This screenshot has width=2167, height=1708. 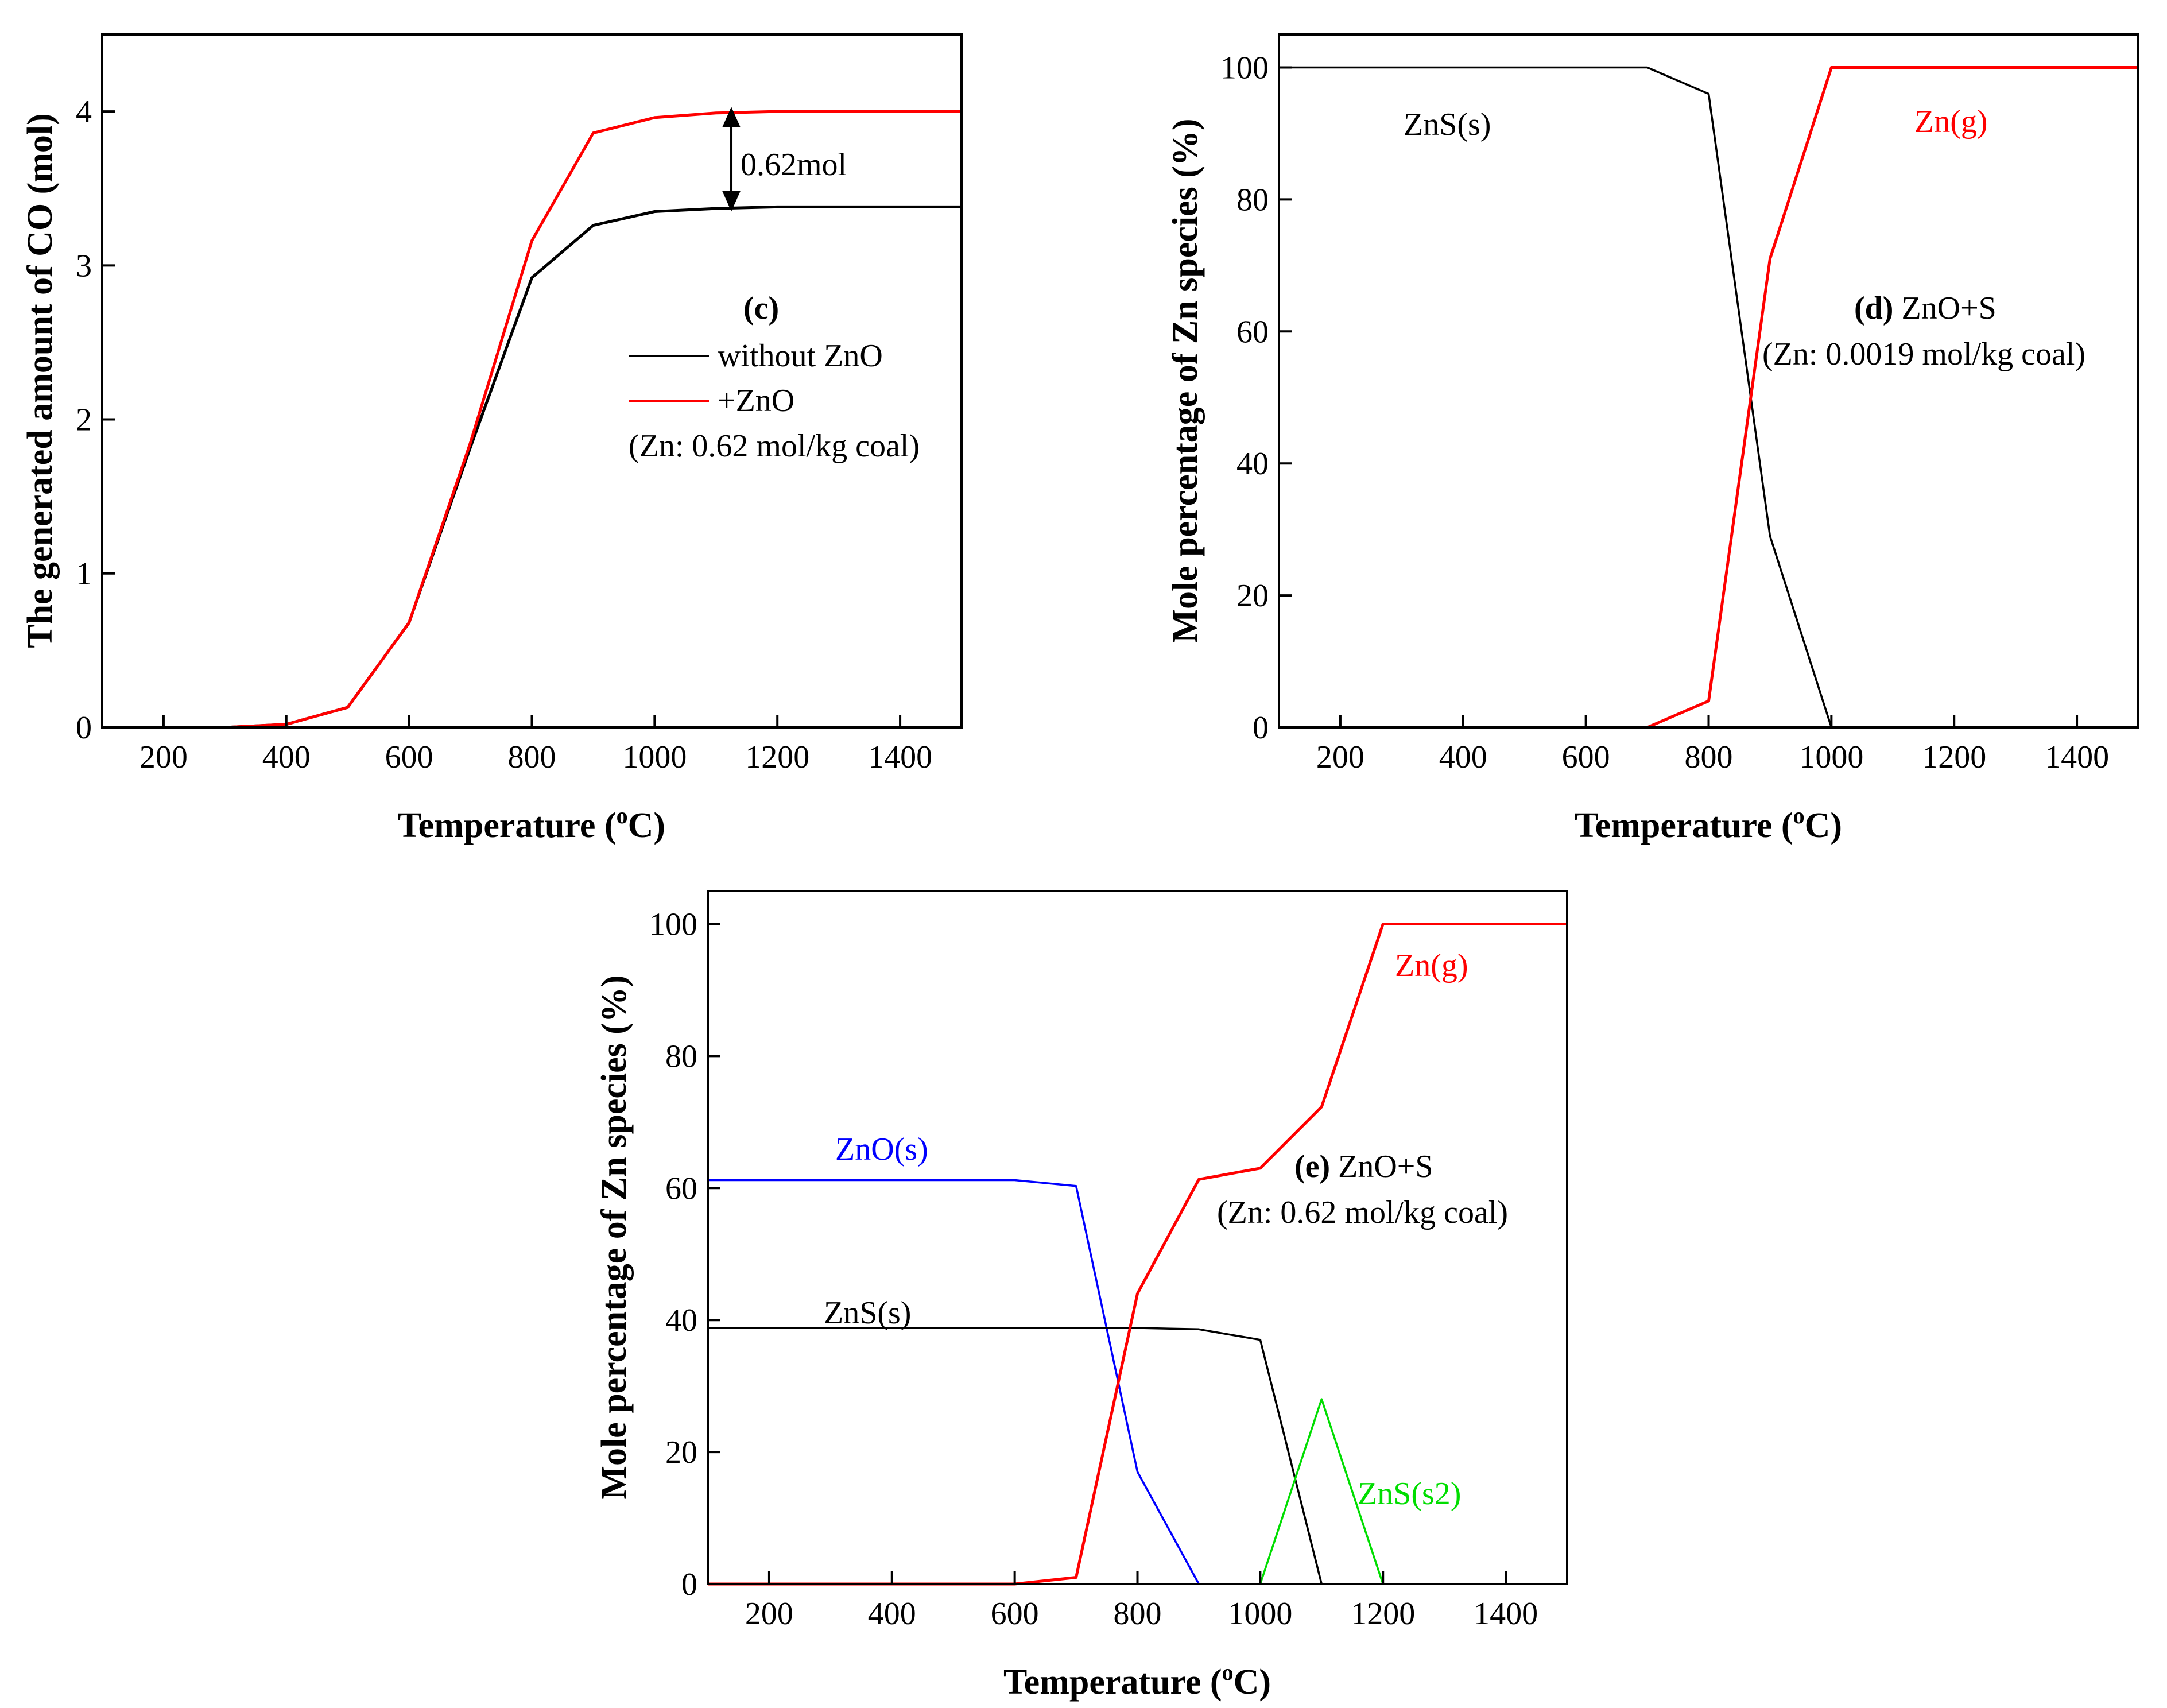 I want to click on panel-d-label-zng: Zn(g), so click(x=1951, y=122).